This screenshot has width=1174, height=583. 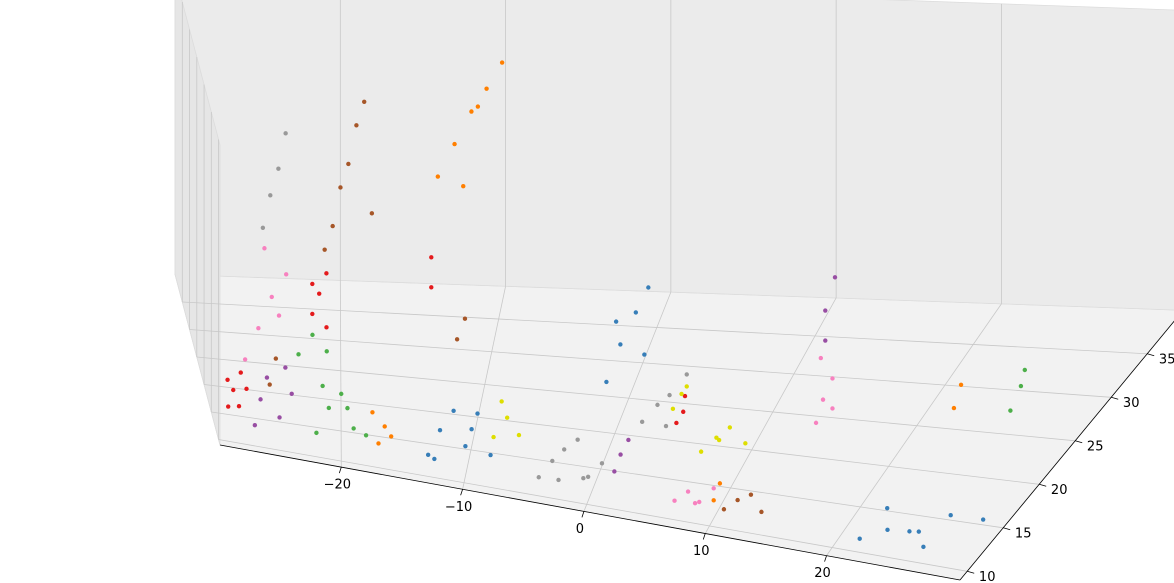 What do you see at coordinates (1023, 533) in the screenshot?
I see `y-tick-label: 15` at bounding box center [1023, 533].